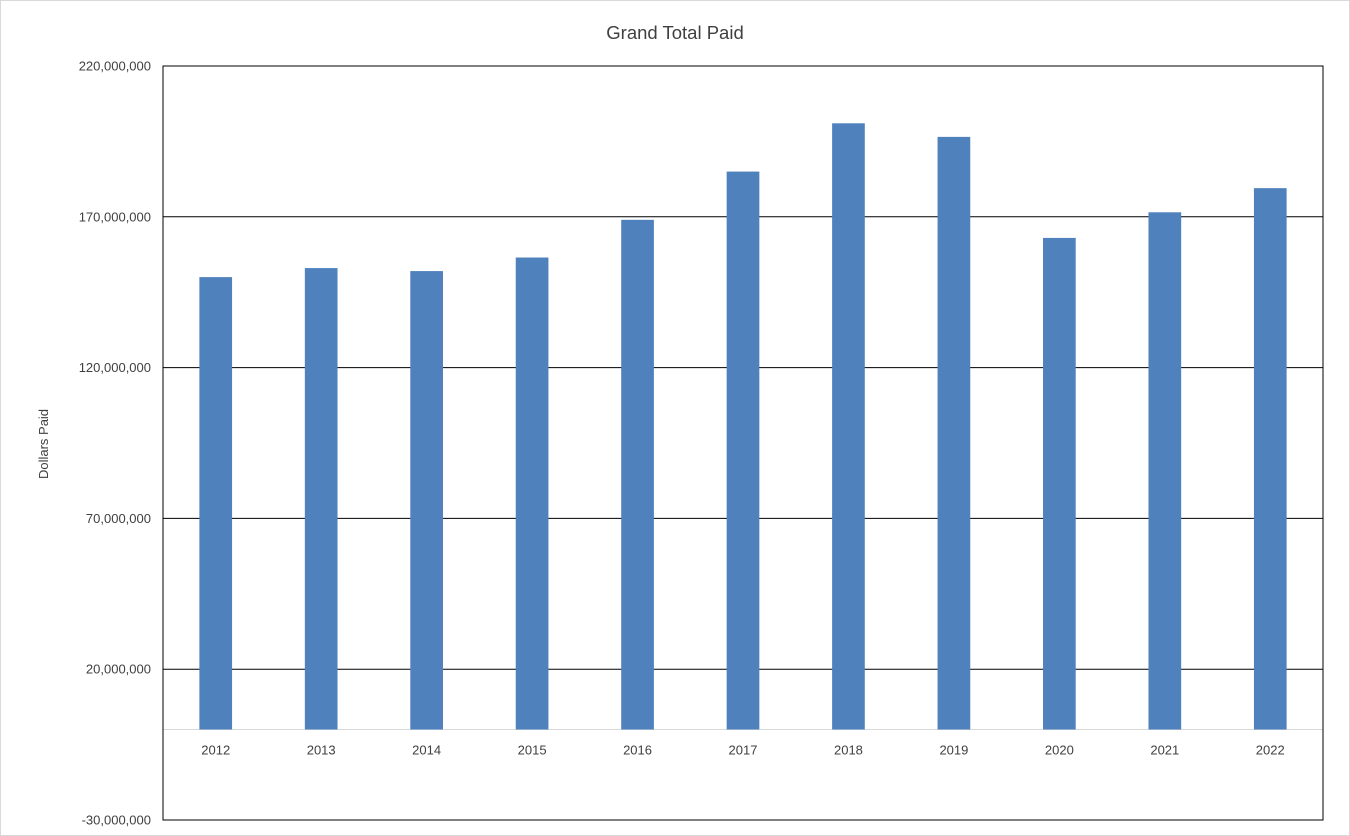 This screenshot has width=1350, height=836. Describe the element at coordinates (118, 669) in the screenshot. I see `y-tick-label: 20,000,000` at that location.